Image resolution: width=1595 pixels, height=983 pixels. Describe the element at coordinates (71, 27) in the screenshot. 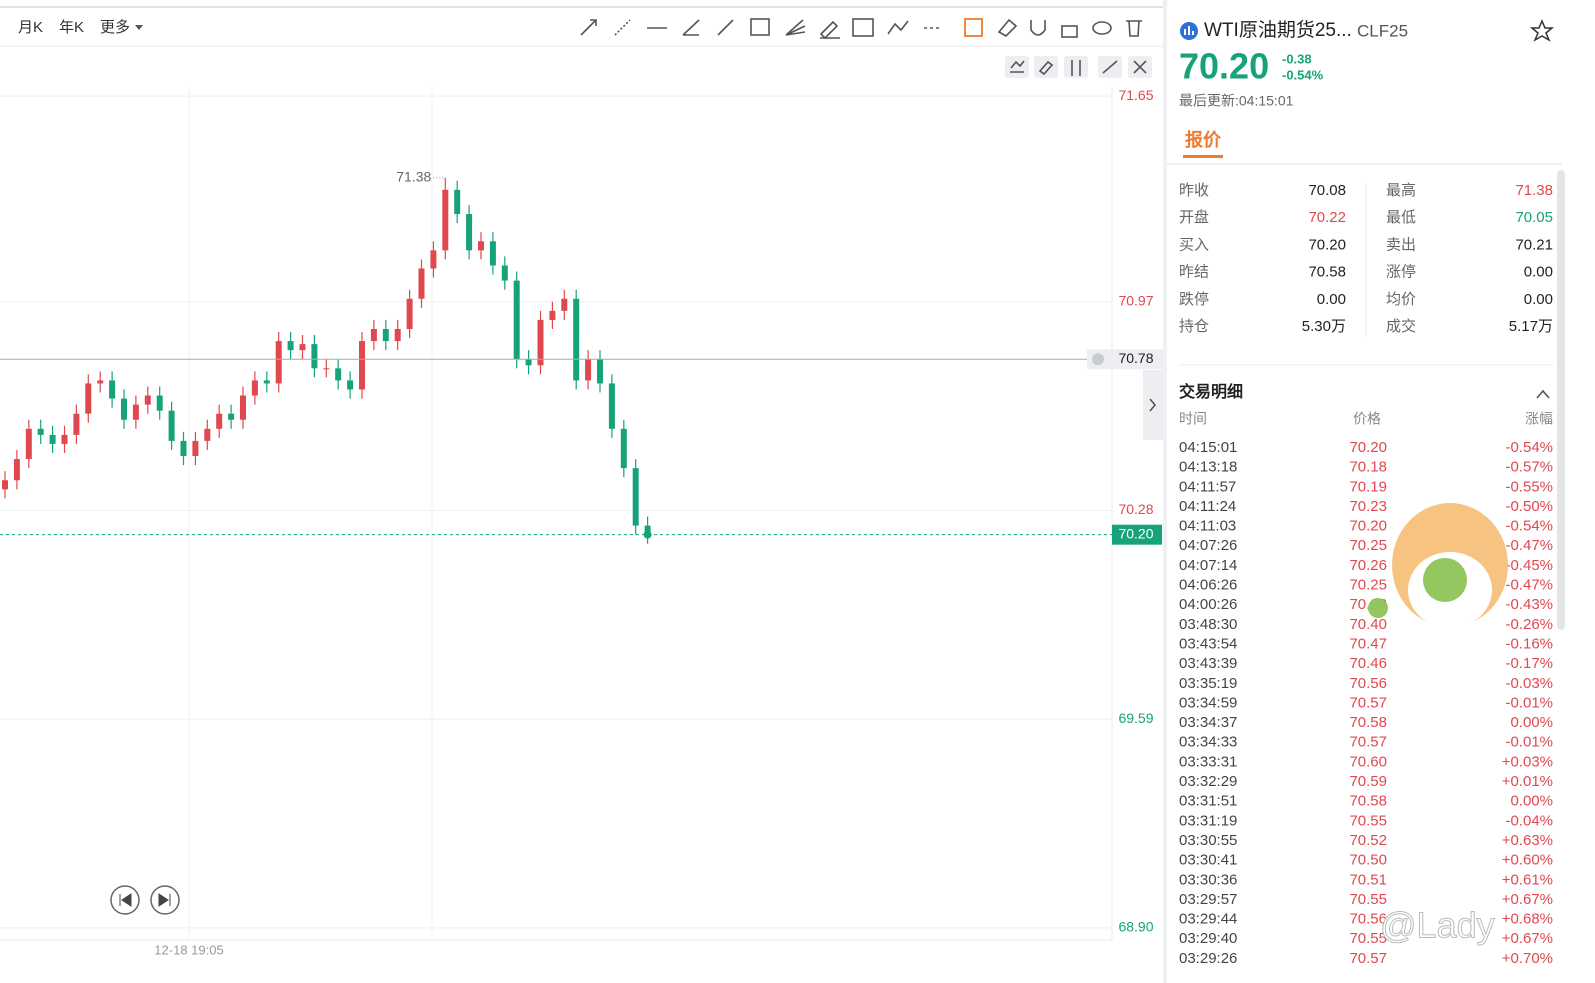

I see `period-tab: 年K` at that location.